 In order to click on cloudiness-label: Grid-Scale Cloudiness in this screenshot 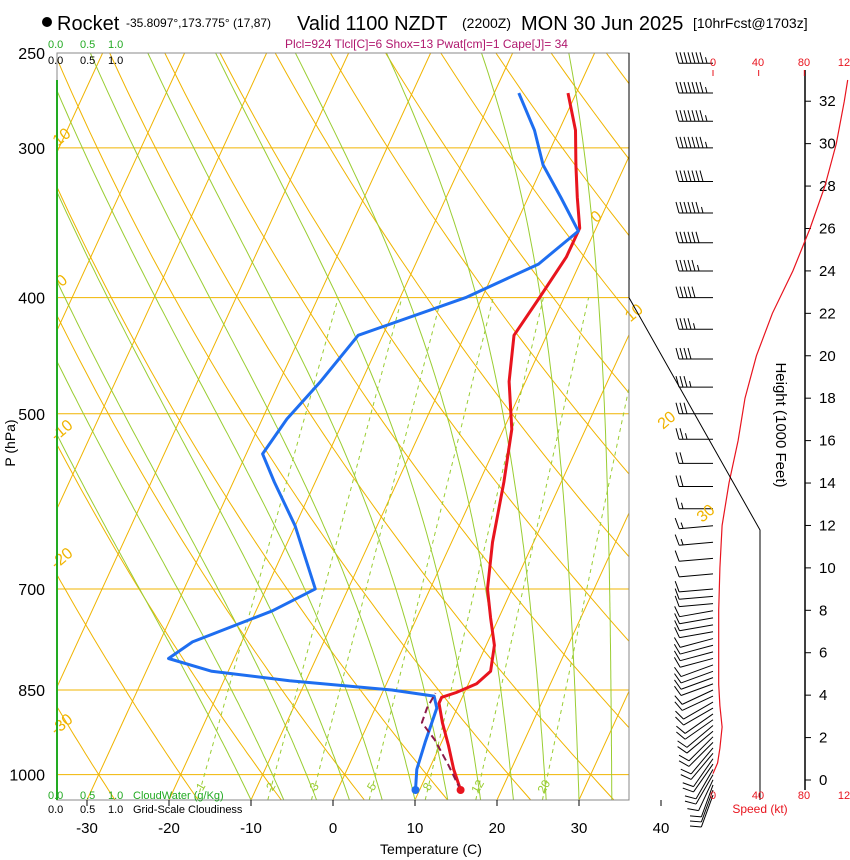, I will do `click(188, 810)`.